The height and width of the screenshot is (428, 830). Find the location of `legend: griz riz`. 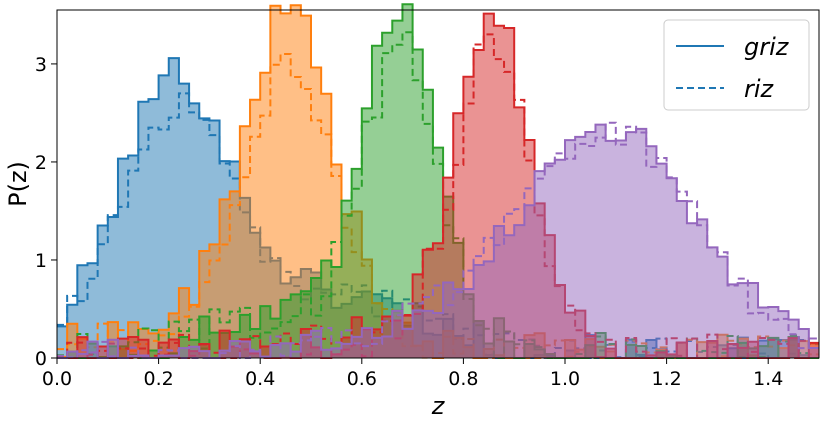

legend: griz riz is located at coordinates (736, 65).